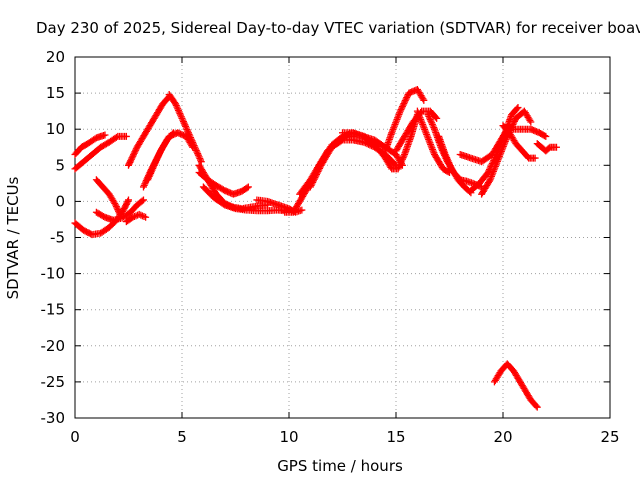  What do you see at coordinates (530, 132) in the screenshot?
I see `series-track-cc` at bounding box center [530, 132].